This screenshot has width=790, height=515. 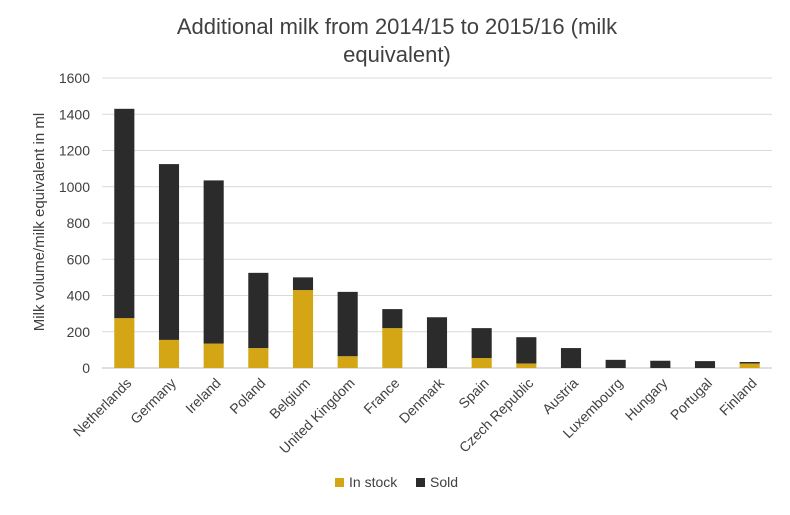 I want to click on y-tick-label: 600, so click(x=79, y=259).